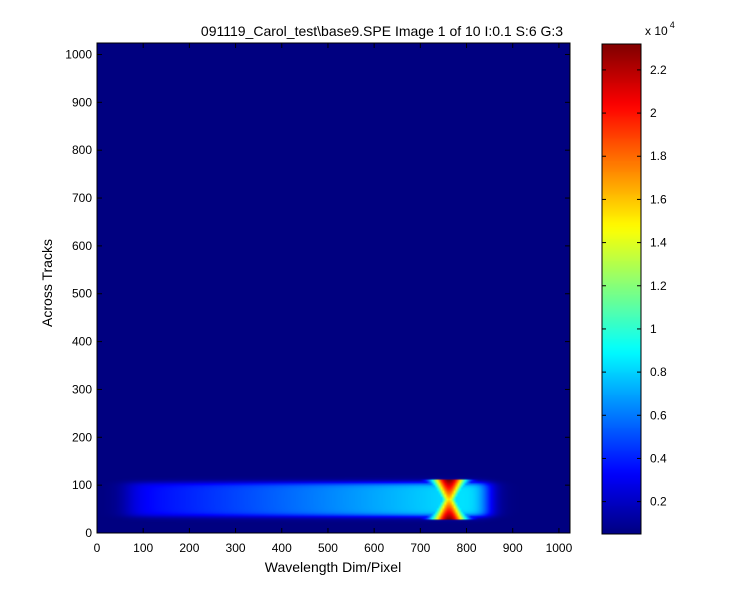  I want to click on y-tick-label: 100, so click(82, 485).